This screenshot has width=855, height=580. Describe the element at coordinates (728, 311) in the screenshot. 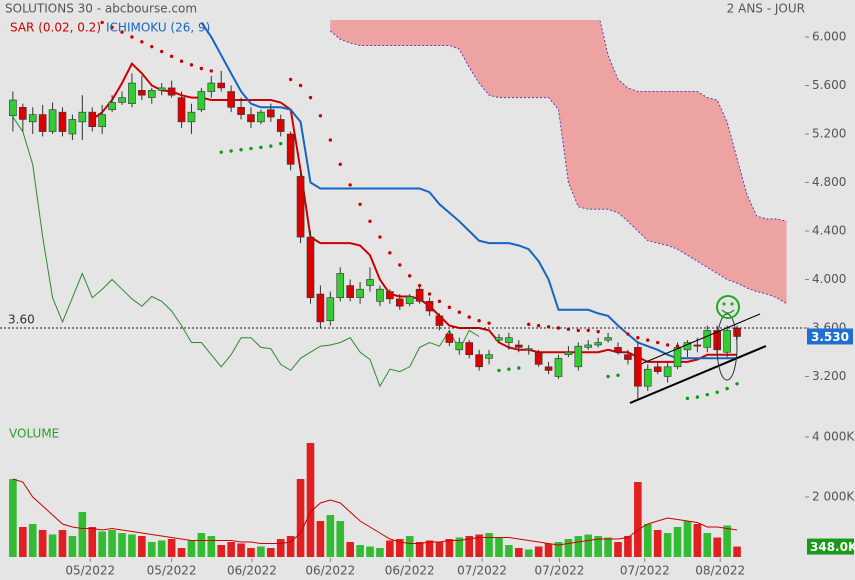

I see `smiley-mouth` at that location.